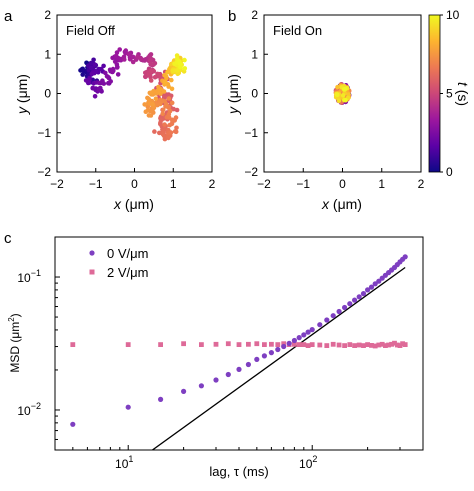  Describe the element at coordinates (449, 172) in the screenshot. I see `colorbar-tick-label: 0` at that location.